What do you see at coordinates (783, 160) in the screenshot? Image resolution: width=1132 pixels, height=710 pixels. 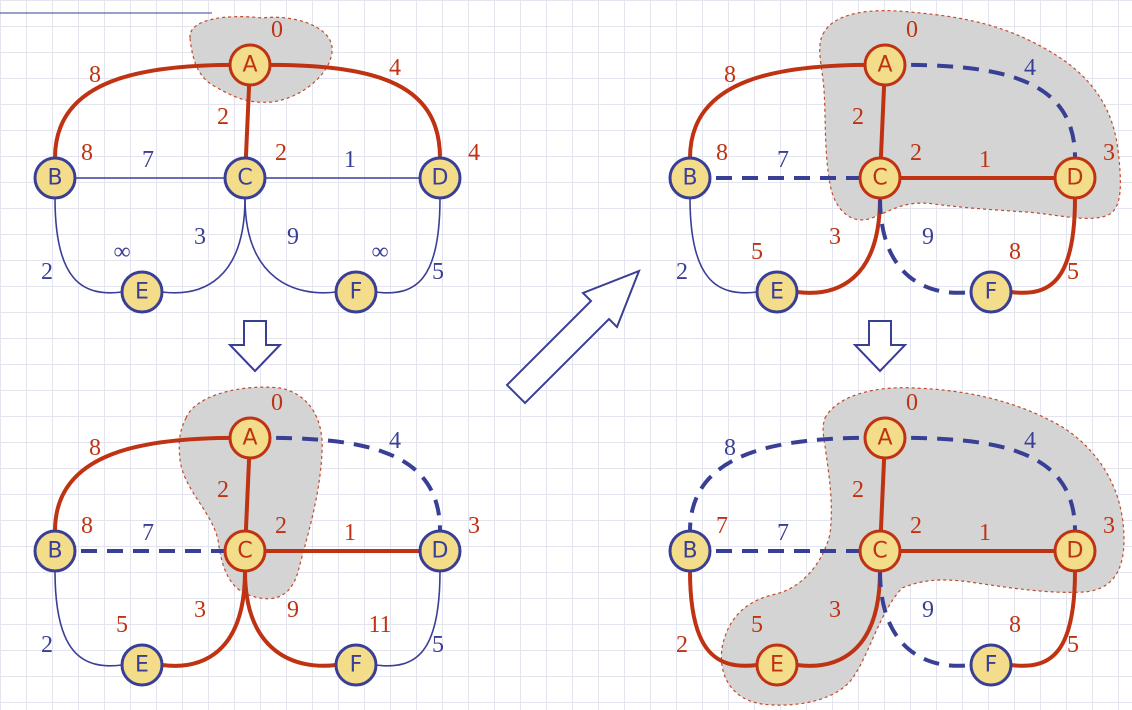 I see `edge-weight-b-c: 7` at bounding box center [783, 160].